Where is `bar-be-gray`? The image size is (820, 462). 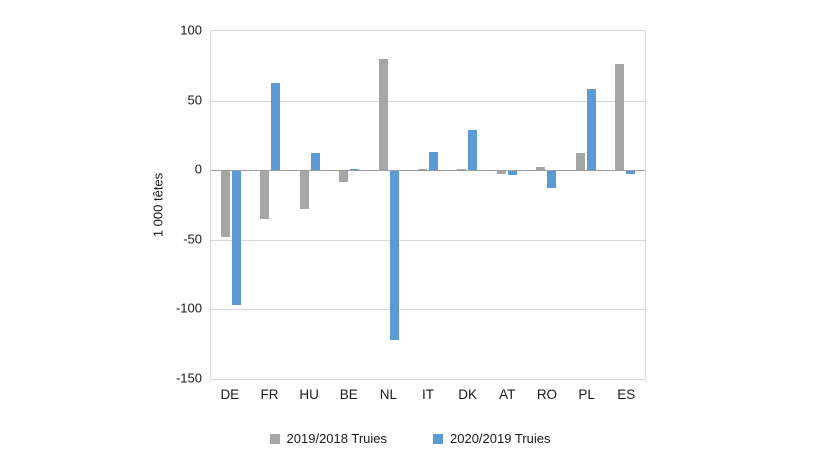 bar-be-gray is located at coordinates (344, 177).